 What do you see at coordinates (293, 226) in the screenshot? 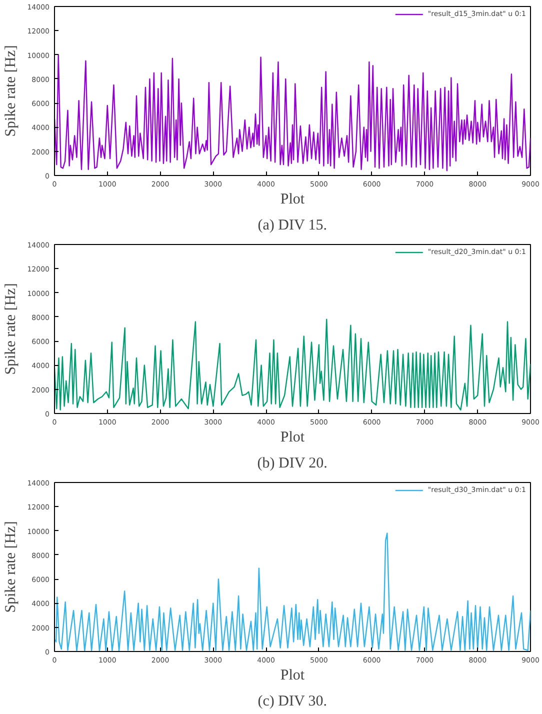
I see `text: (a) DIV 15.` at bounding box center [293, 226].